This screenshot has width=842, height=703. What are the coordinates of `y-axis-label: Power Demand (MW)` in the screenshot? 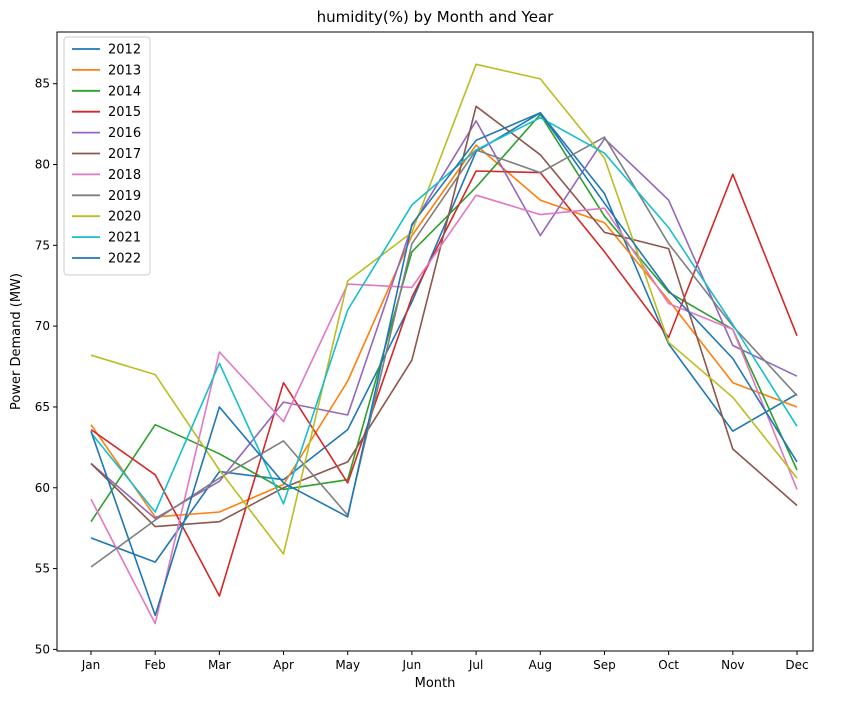 It's located at (16, 341).